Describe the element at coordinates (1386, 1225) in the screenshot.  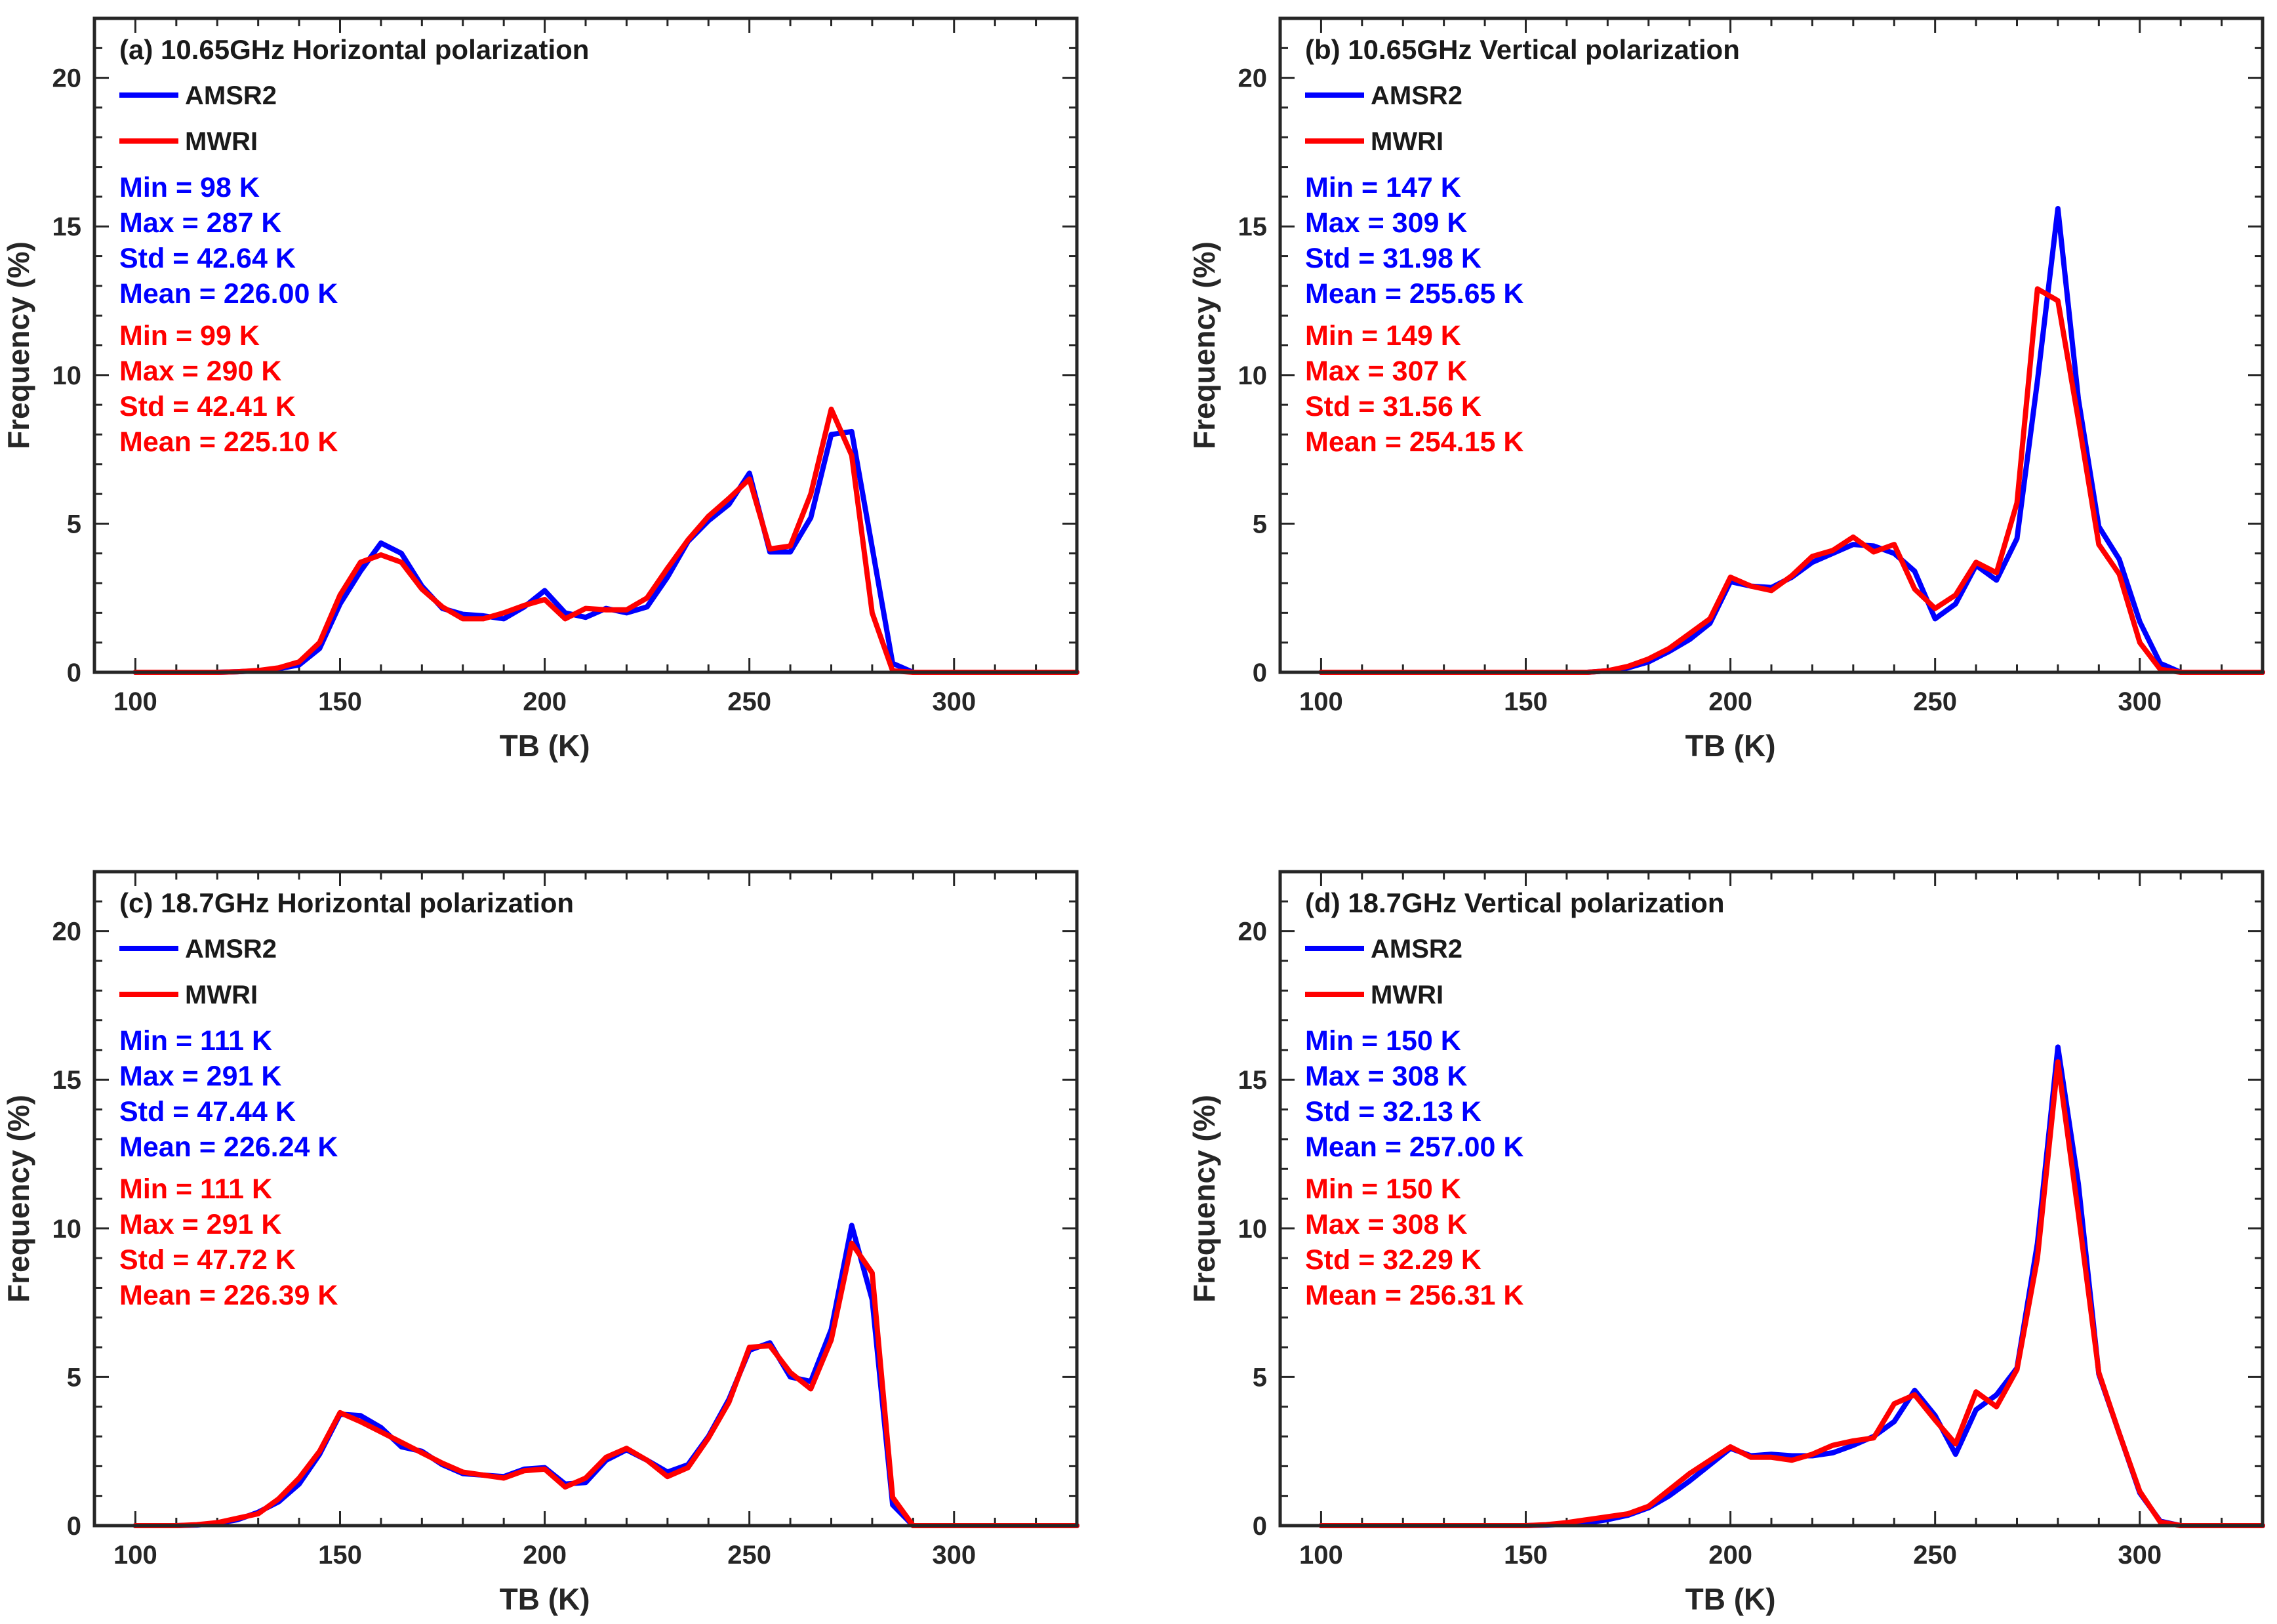
I see `stat-mwri-1: Max = 308 K` at that location.